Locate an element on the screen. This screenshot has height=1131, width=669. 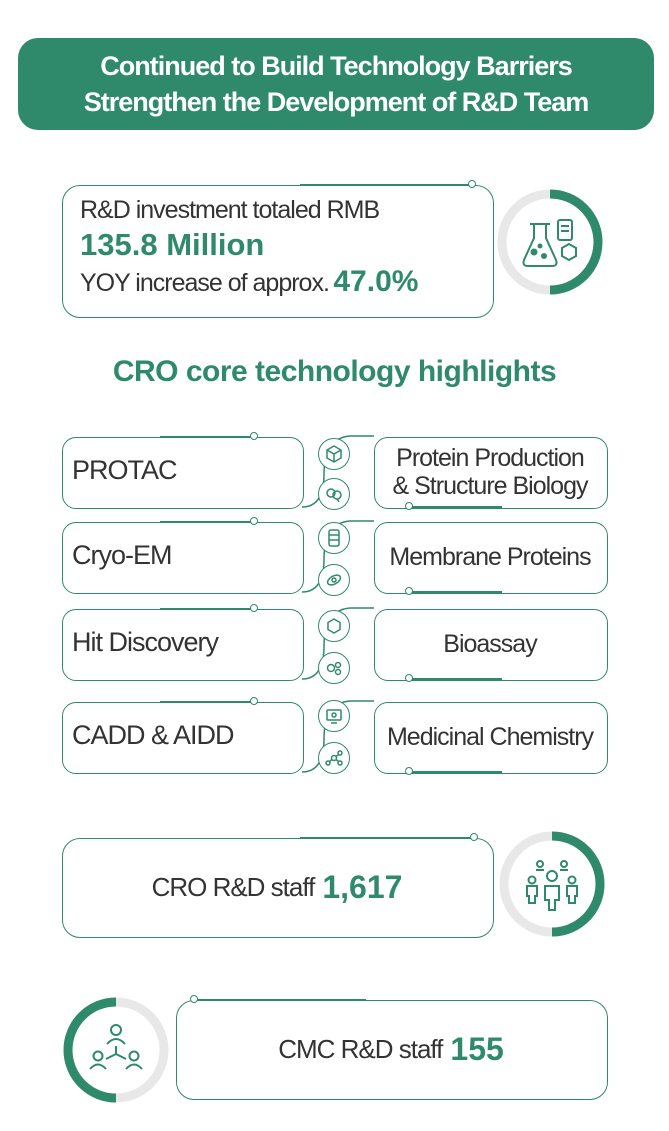
tech-card-bioassay is located at coordinates (491, 645).